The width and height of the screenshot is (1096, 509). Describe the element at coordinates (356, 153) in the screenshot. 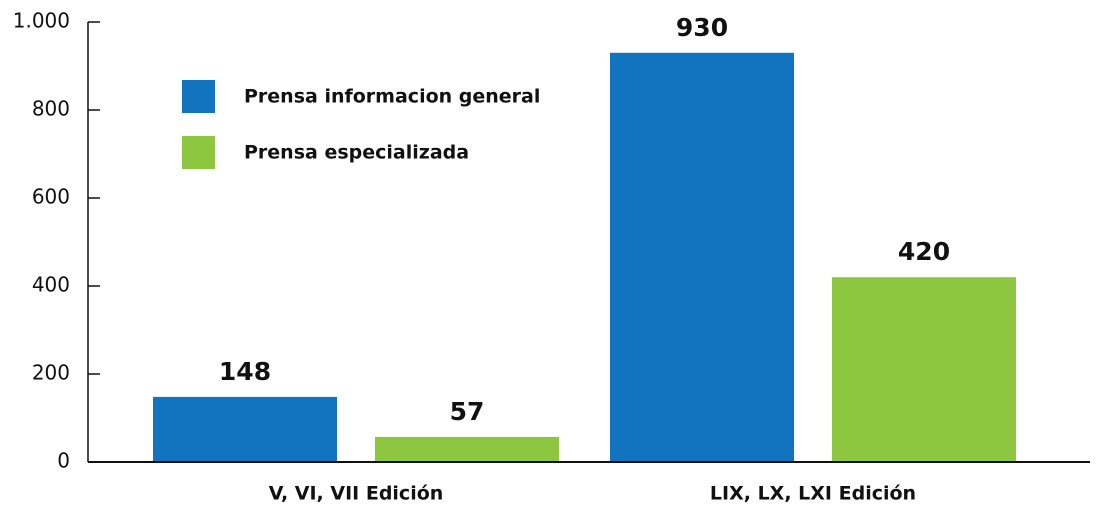

I see `legend-label: Prensa especializada` at that location.